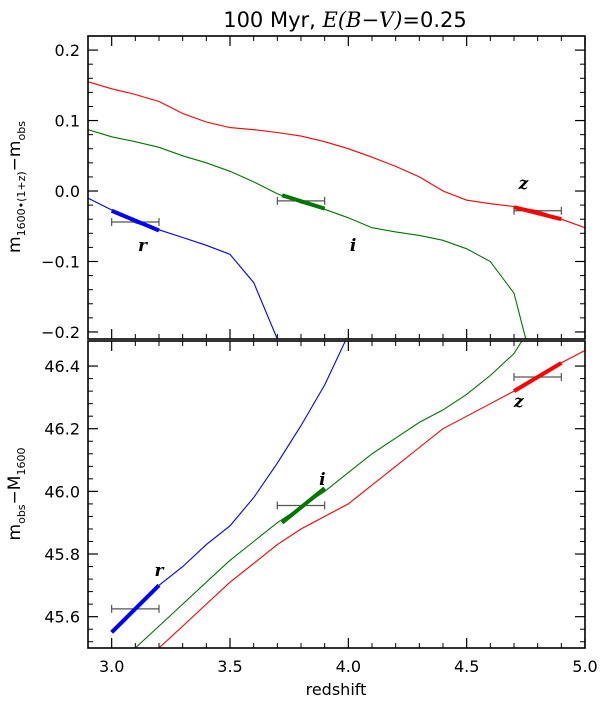 The height and width of the screenshot is (704, 600). I want to click on top-ylabel: m1600•(1+z)−mobs, so click(16, 187).